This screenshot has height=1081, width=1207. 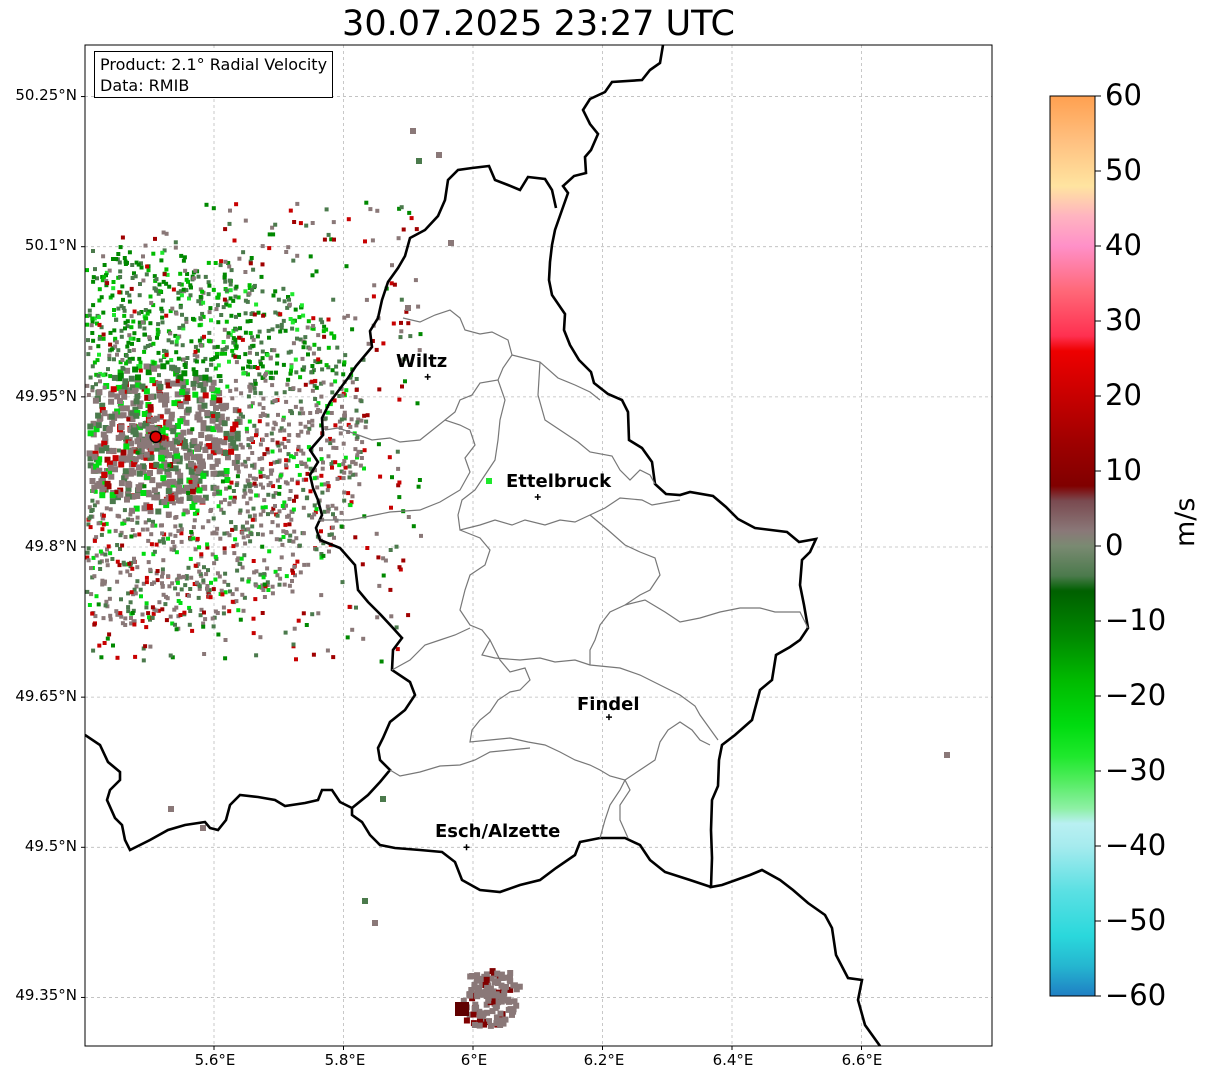 I want to click on city-marker, so click(x=466, y=847).